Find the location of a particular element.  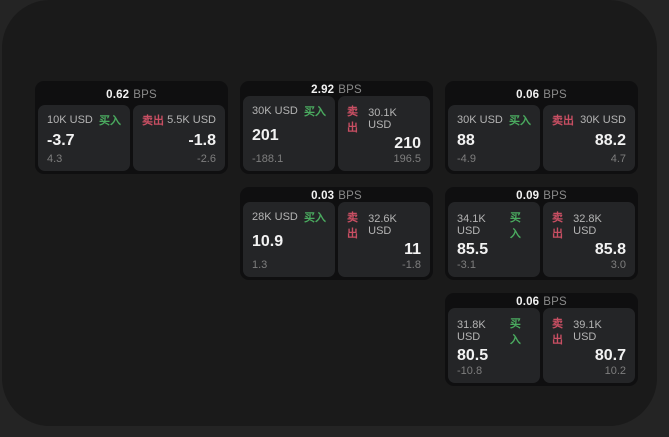

sell-sub-value: 4.7 is located at coordinates (618, 159).